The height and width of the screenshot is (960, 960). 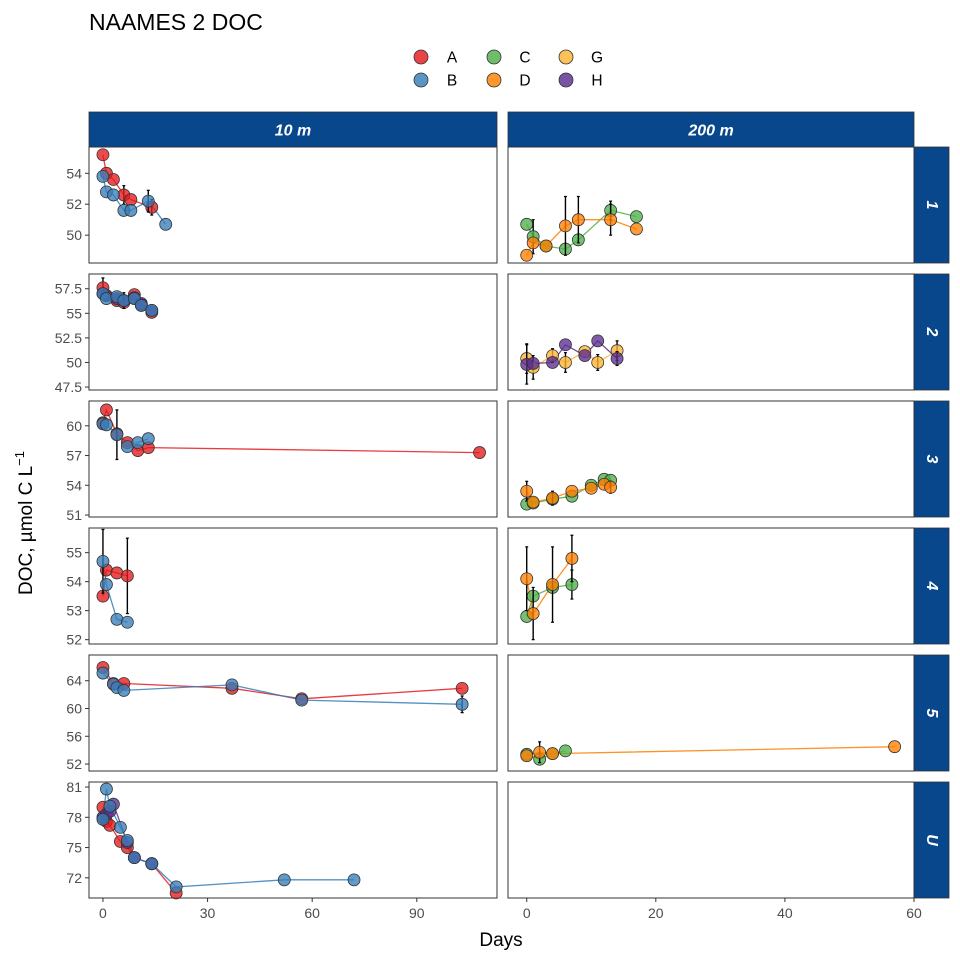 What do you see at coordinates (19, 458) in the screenshot?
I see `y-axis-label-exponent: −1` at bounding box center [19, 458].